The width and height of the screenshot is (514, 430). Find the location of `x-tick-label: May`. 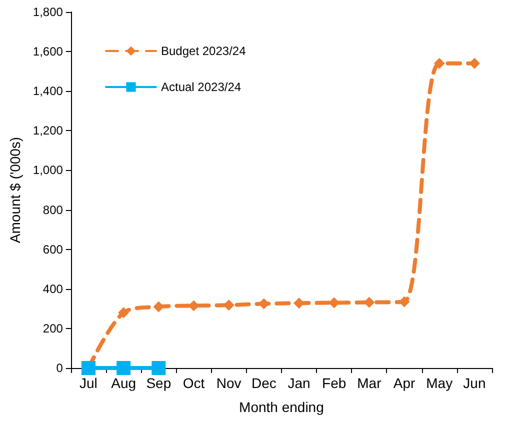

x-tick-label: May is located at coordinates (439, 383).